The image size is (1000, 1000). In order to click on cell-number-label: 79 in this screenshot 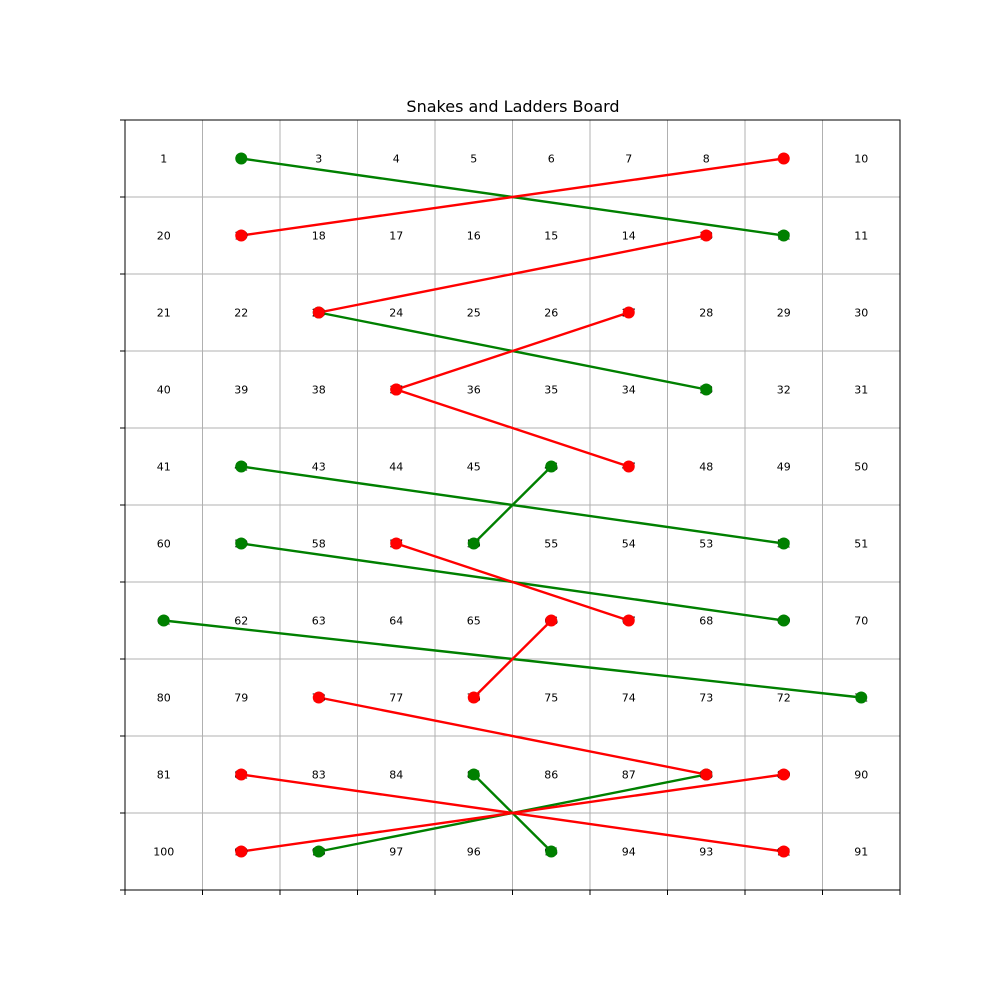, I will do `click(241, 697)`.